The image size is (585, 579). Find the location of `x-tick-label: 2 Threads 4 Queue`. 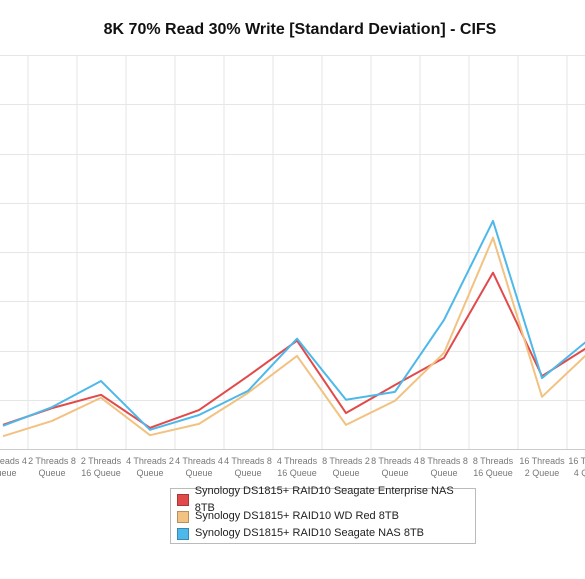

x-tick-label: 2 Threads 4 Queue is located at coordinates (13, 467).